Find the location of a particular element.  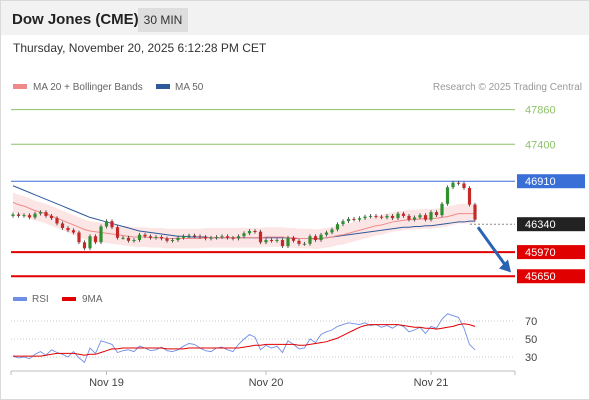

x-tick-label: Nov 19 is located at coordinates (106, 383).